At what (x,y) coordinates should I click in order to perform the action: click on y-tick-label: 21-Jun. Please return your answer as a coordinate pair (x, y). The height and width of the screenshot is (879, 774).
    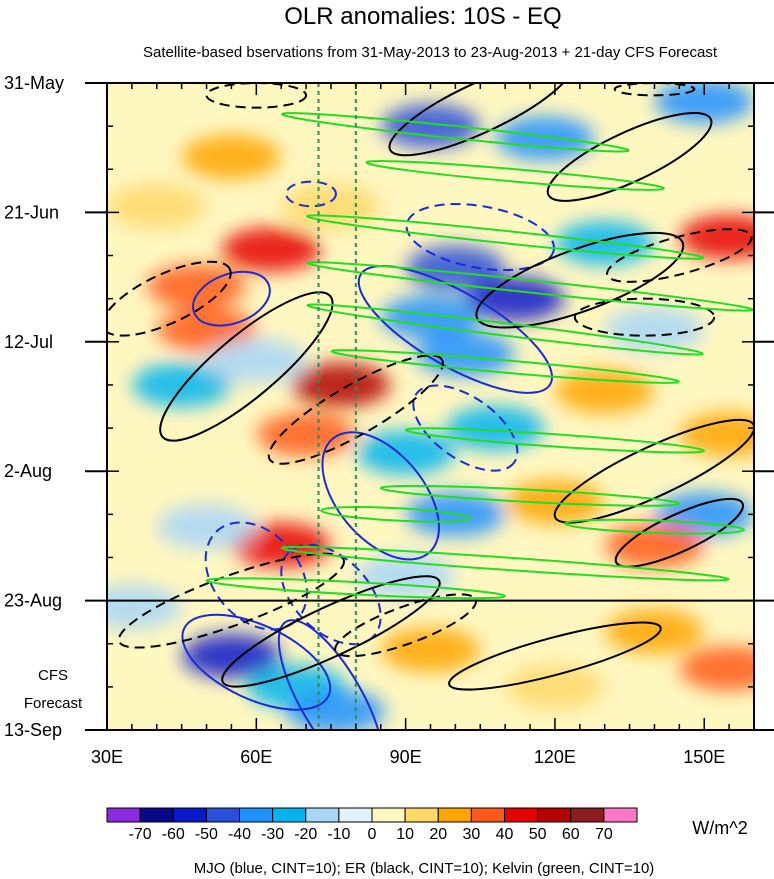
    Looking at the image, I should click on (31, 212).